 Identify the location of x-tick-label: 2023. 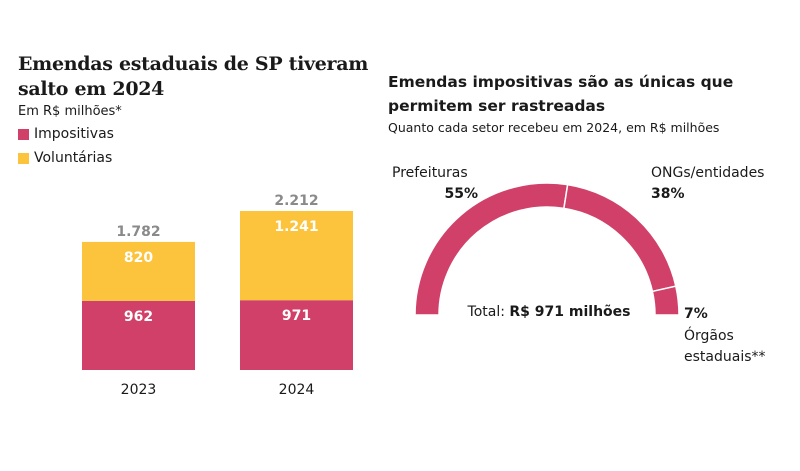
(139, 390).